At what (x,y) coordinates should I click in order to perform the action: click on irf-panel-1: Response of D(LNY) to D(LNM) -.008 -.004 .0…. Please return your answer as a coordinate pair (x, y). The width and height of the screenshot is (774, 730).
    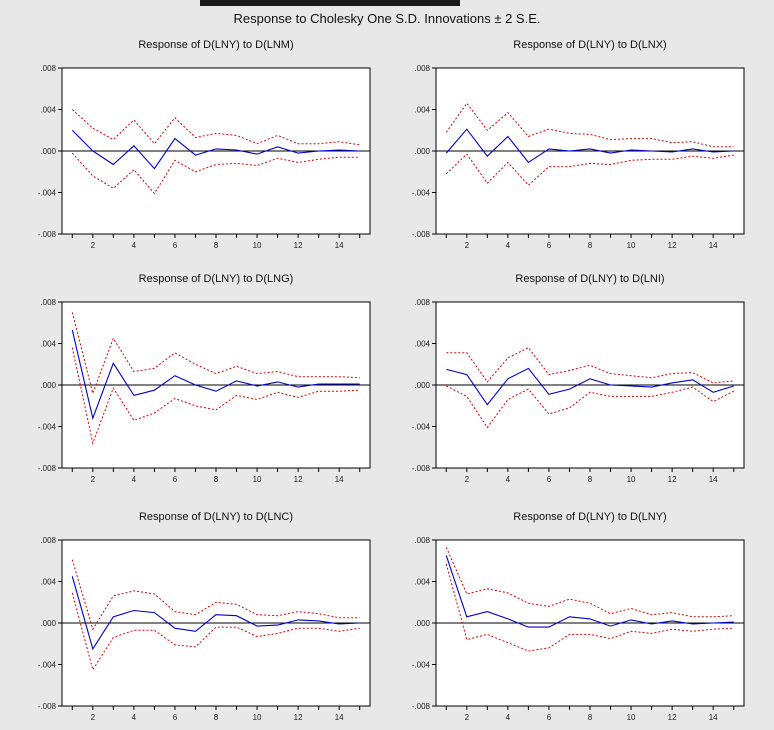
    Looking at the image, I should click on (204, 144).